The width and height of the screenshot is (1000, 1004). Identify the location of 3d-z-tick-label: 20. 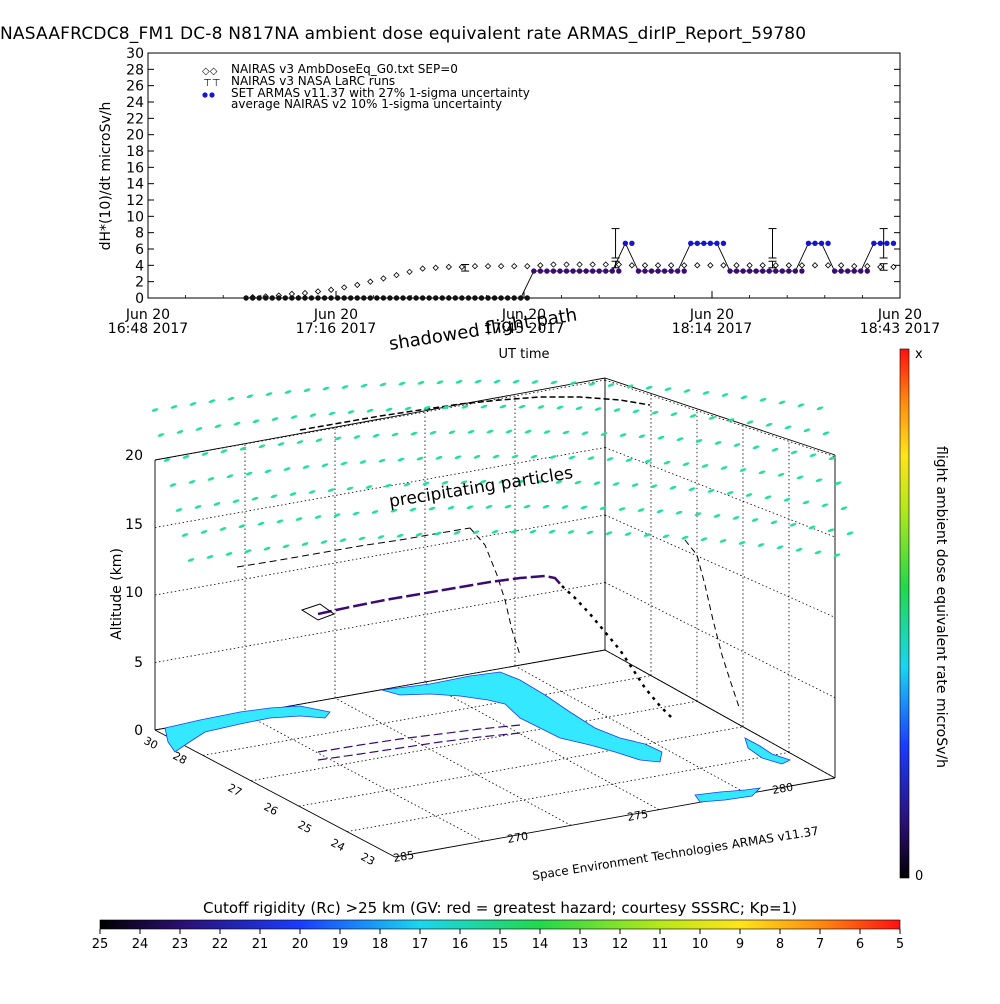
(134, 456).